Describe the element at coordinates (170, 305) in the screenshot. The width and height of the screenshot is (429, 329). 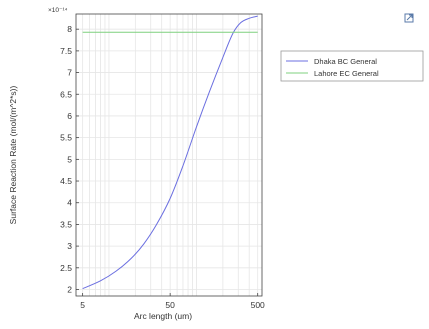
I see `x-tick-label: 50` at that location.